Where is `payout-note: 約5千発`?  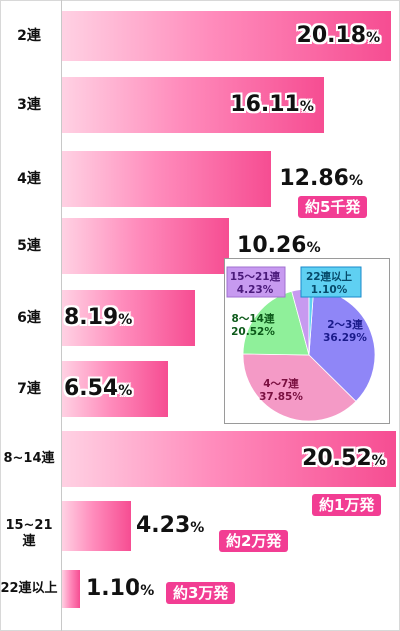
payout-note: 約5千発 is located at coordinates (333, 207).